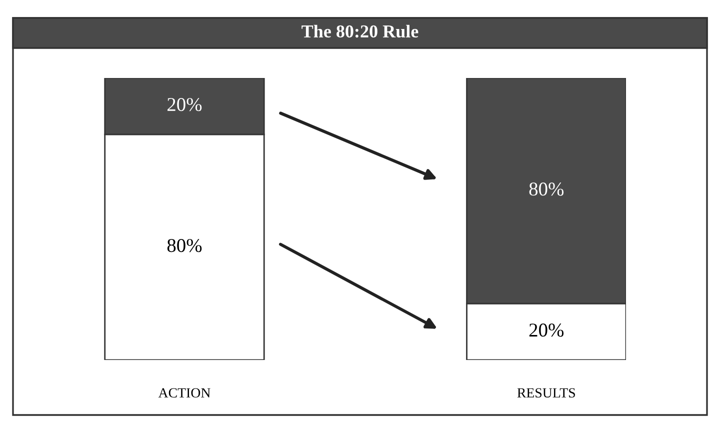  What do you see at coordinates (360, 31) in the screenshot?
I see `chart-title: The 80:20 Rule` at bounding box center [360, 31].